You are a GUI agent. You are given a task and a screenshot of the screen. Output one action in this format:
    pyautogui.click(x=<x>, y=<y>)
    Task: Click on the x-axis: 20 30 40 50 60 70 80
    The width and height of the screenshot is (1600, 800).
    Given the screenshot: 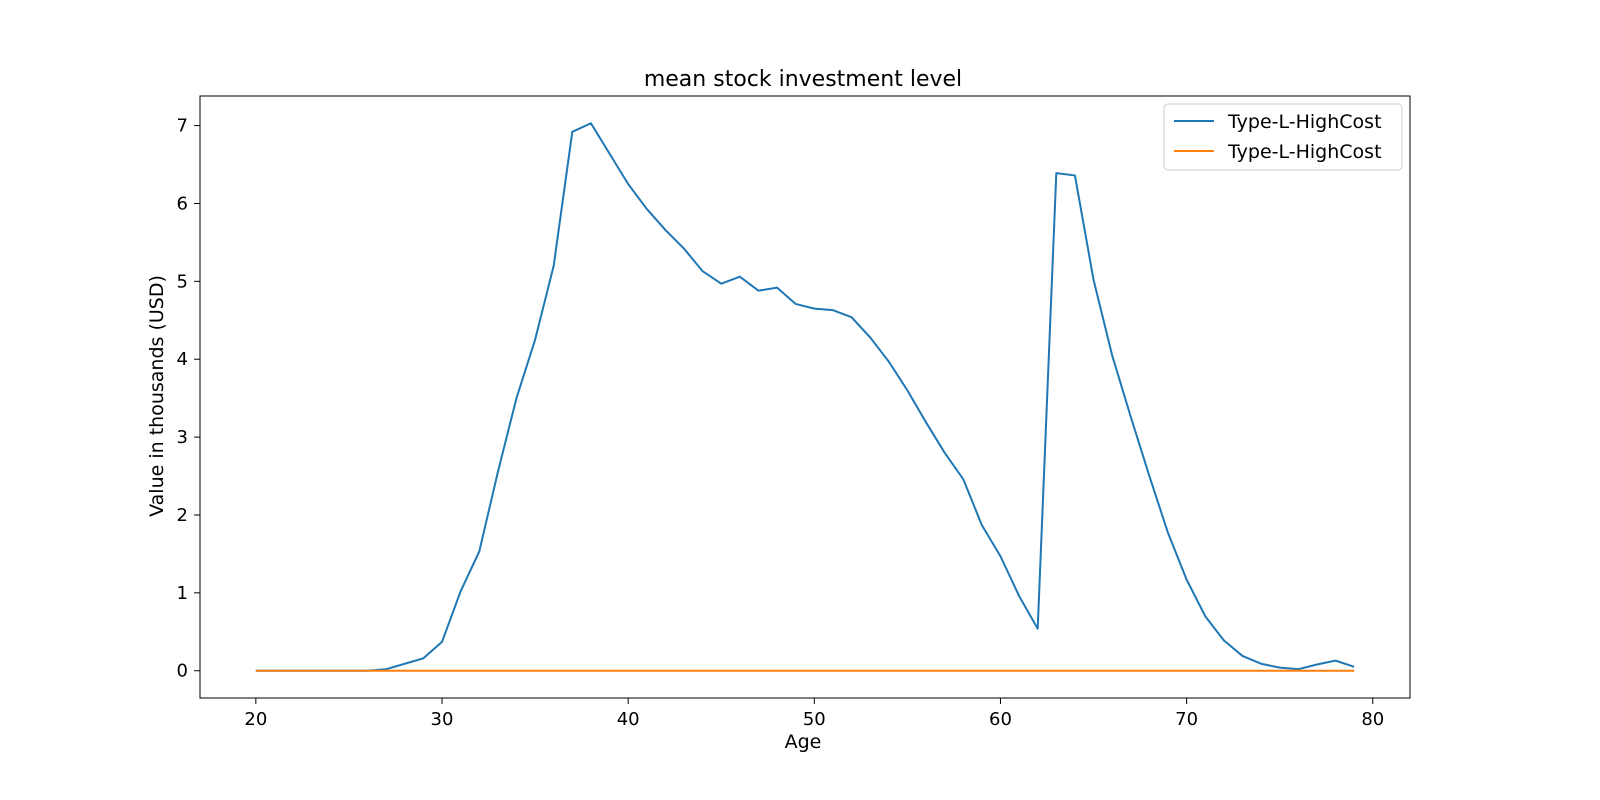 What is the action you would take?
    pyautogui.click(x=814, y=714)
    